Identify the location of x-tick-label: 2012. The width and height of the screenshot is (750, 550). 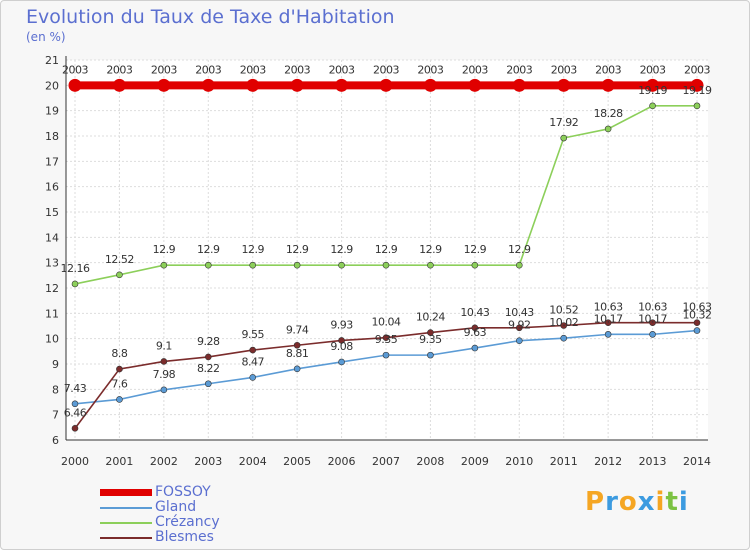
(608, 461).